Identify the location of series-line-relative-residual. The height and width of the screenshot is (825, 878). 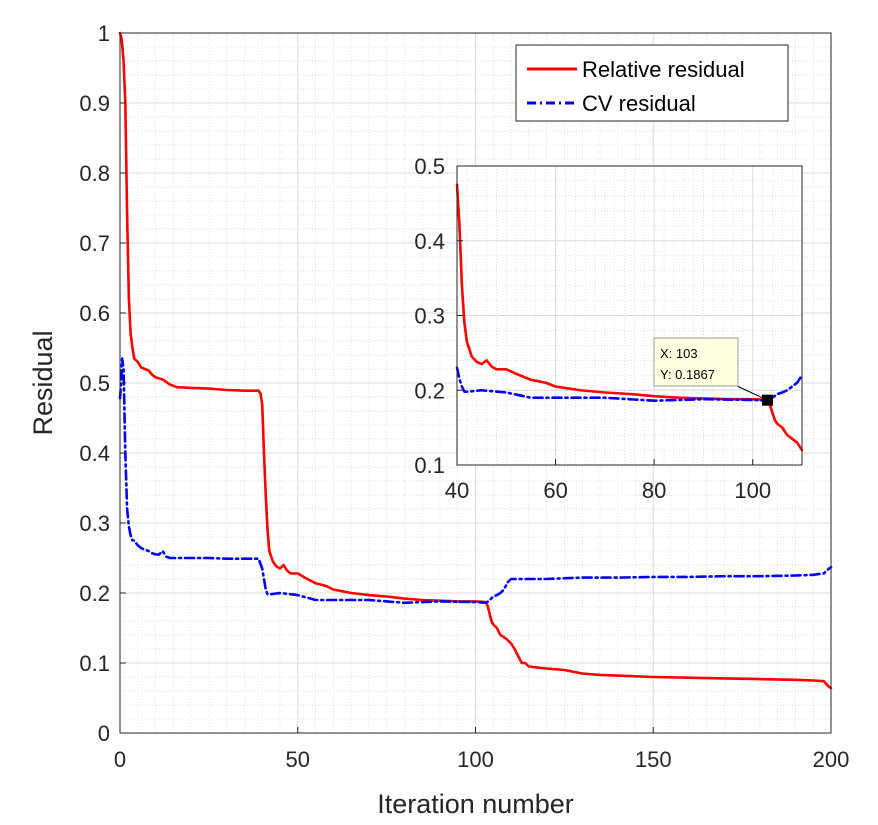
(629, 317).